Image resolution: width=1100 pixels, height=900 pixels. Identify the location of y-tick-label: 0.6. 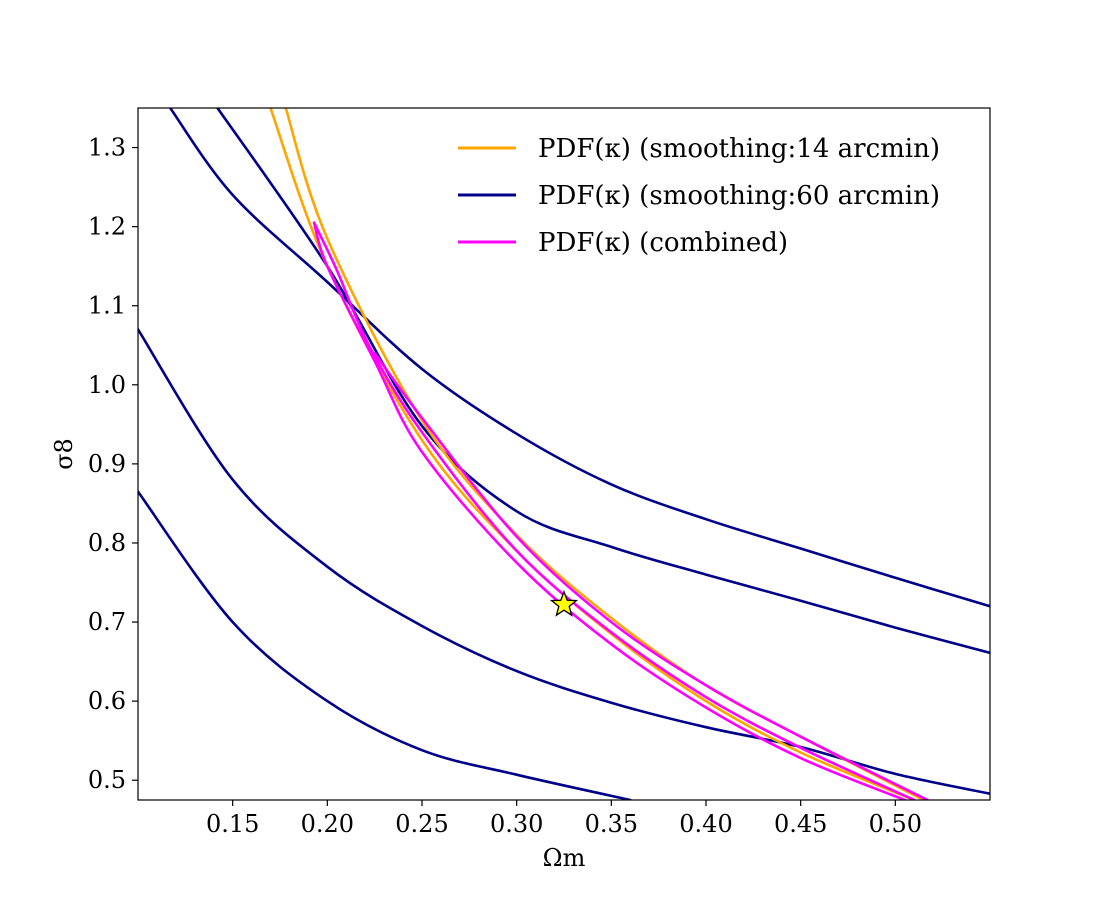
(107, 701).